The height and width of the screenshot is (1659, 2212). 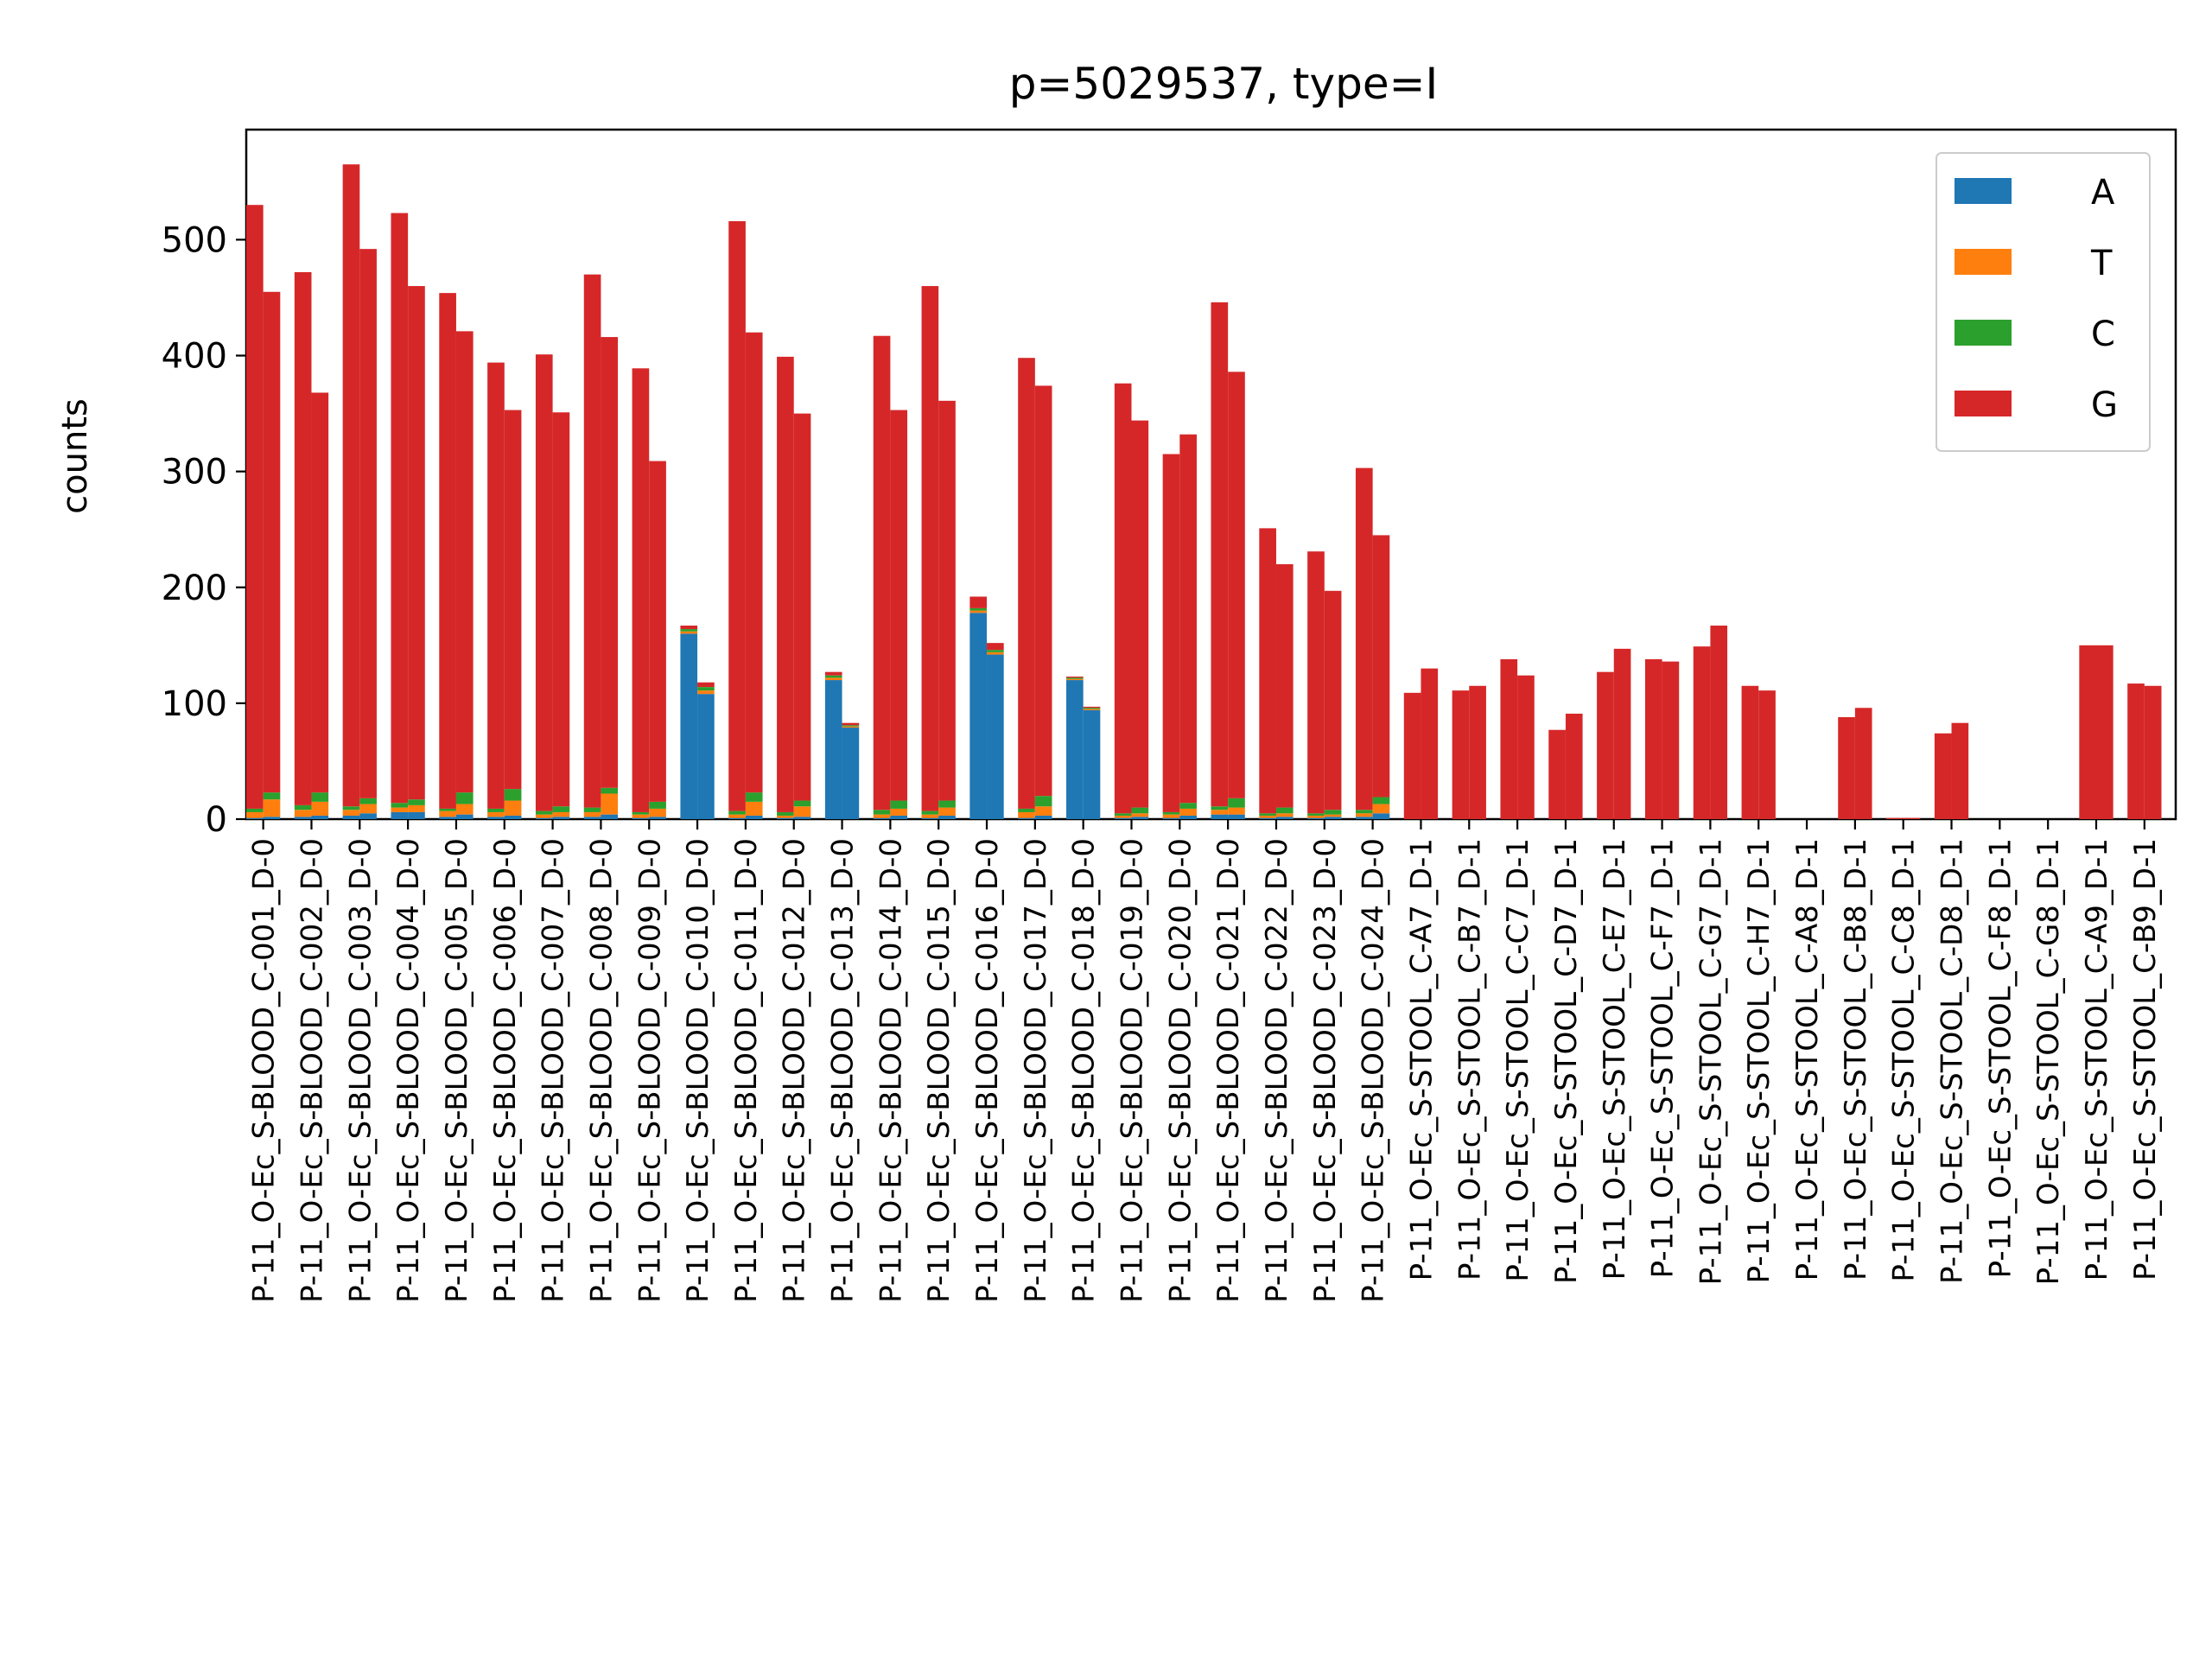 I want to click on legend-label-g: G, so click(x=2104, y=405).